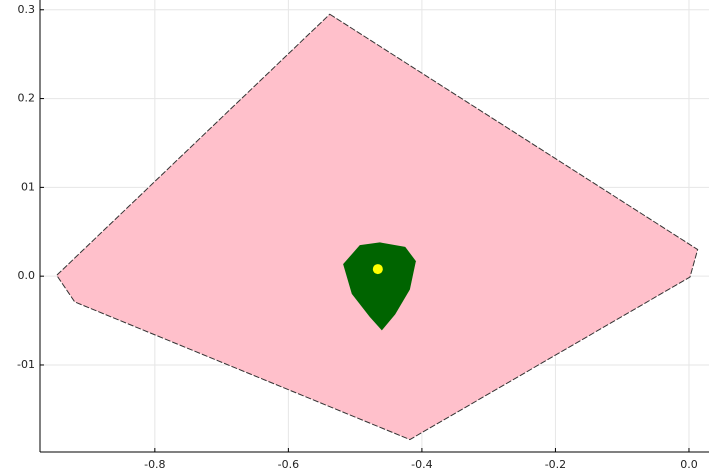  Describe the element at coordinates (28, 186) in the screenshot. I see `y-tick-label: 01` at that location.